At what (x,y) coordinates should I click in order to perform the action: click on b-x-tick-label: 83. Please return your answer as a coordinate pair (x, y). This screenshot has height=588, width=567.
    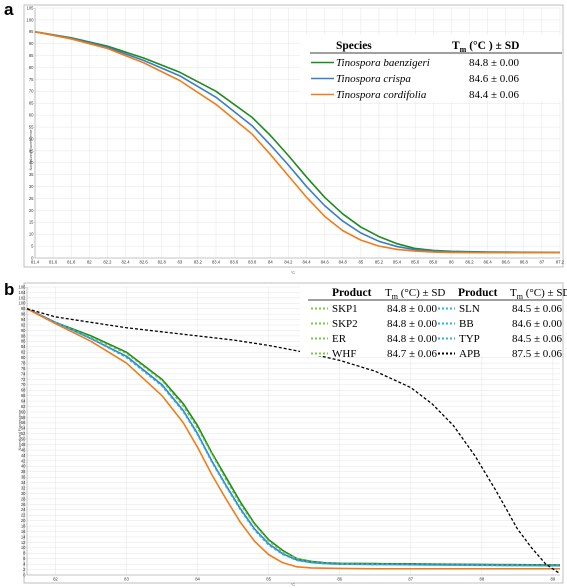
    Looking at the image, I should click on (126, 579).